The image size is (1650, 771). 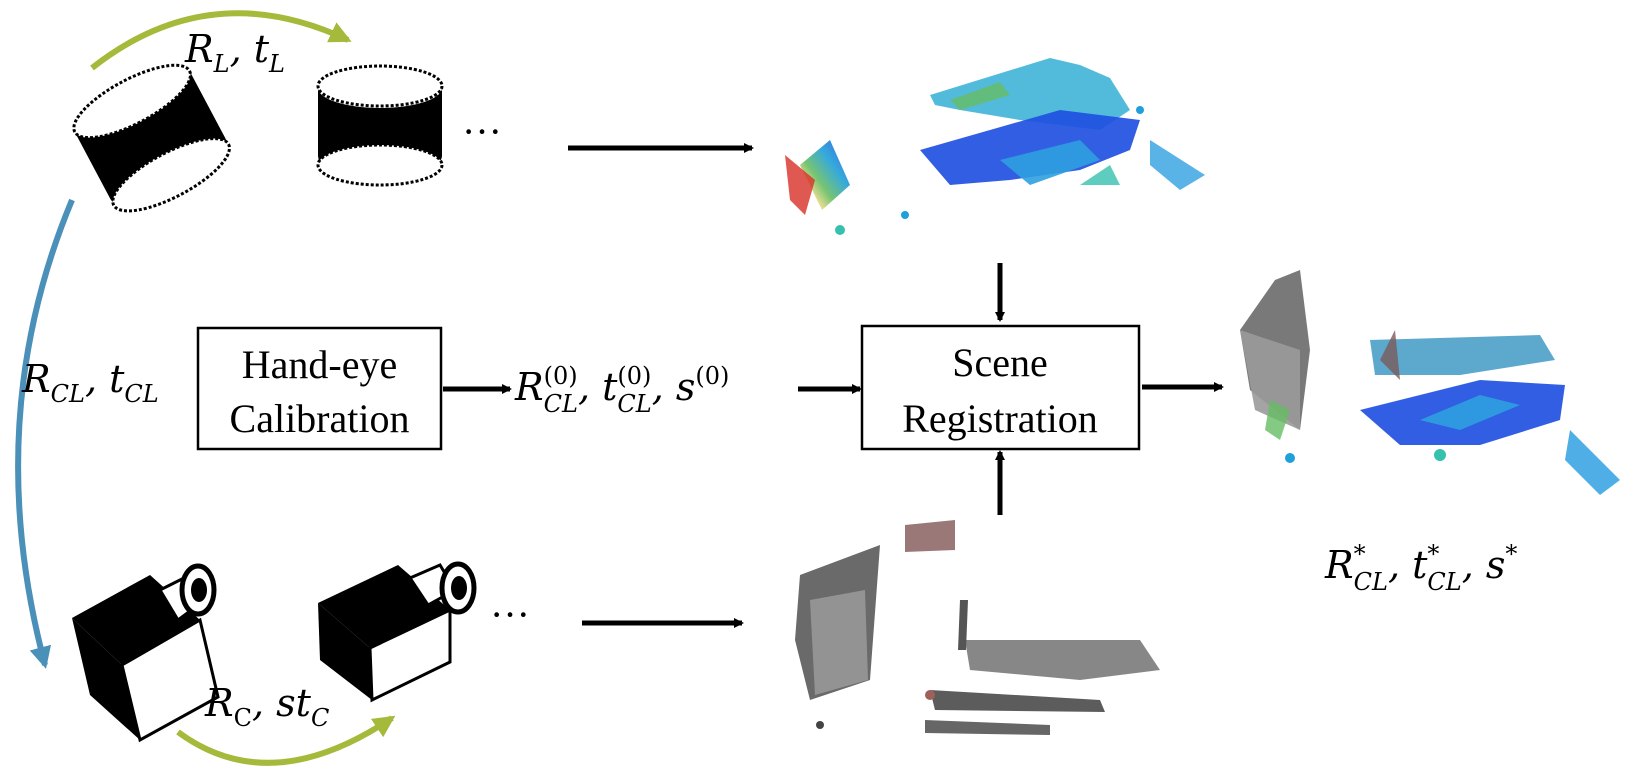 I want to click on registration-line1: Scene, so click(x=1000, y=362).